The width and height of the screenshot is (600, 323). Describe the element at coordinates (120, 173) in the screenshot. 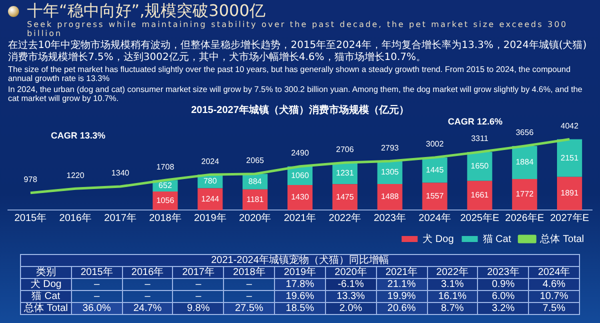

I see `data-label: 1340` at that location.